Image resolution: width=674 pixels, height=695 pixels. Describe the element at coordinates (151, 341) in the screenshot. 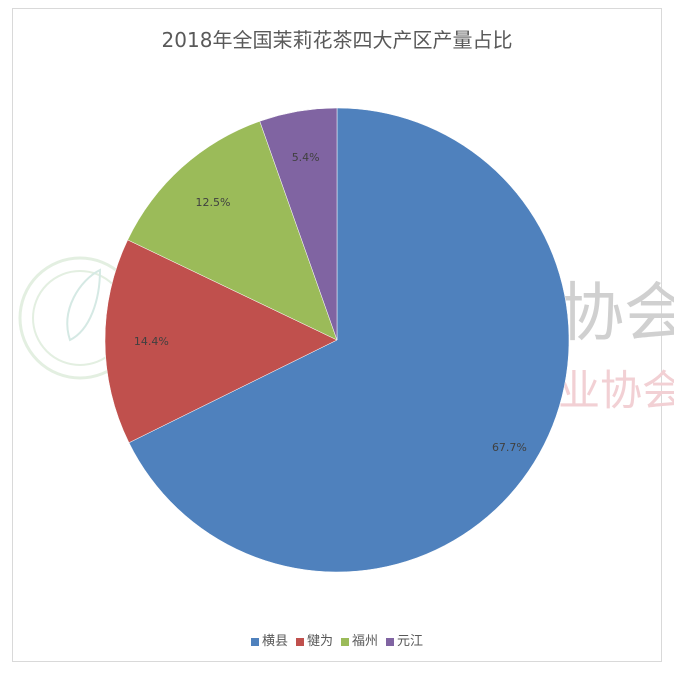

I see `data-label-1: 14.4%` at that location.